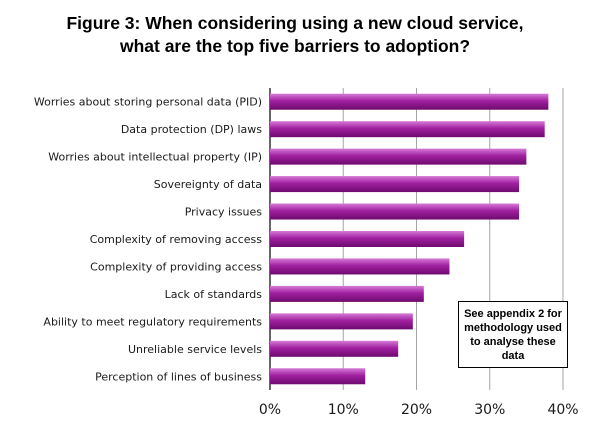 Image resolution: width=590 pixels, height=423 pixels. I want to click on category-label: Complexity of providing access, so click(176, 266).